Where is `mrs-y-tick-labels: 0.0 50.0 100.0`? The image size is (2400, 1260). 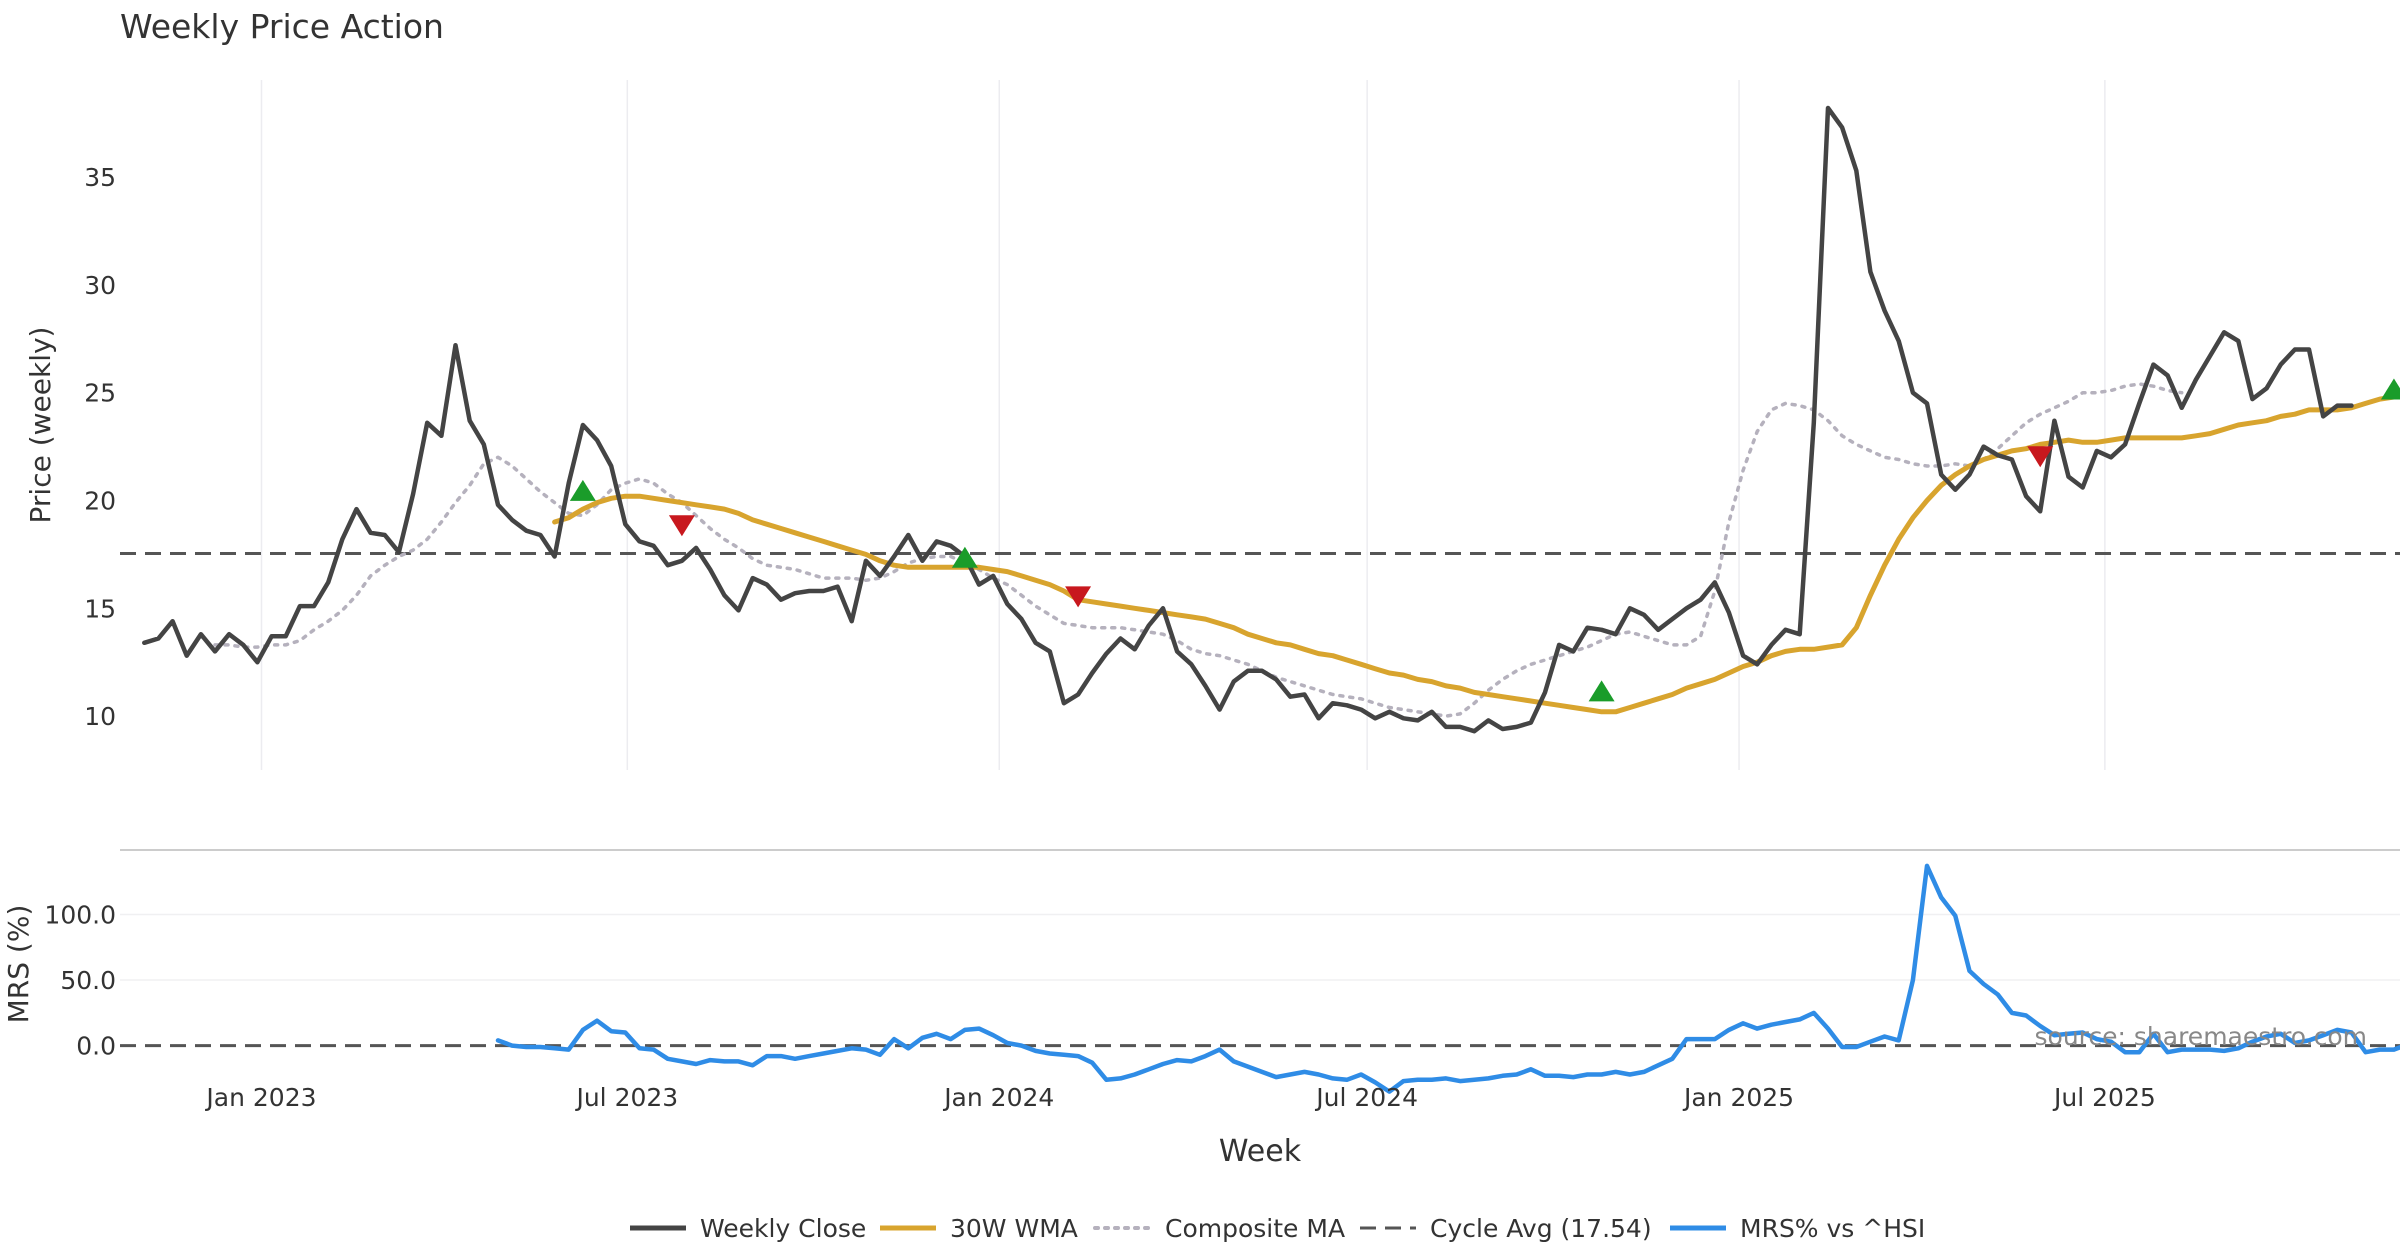 mrs-y-tick-labels: 0.0 50.0 100.0 is located at coordinates (80, 980).